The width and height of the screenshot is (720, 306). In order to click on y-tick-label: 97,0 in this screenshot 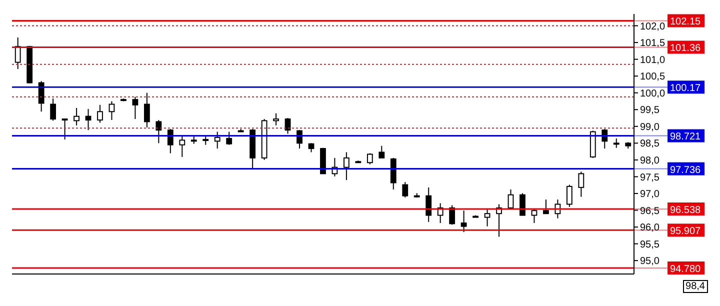, I will do `click(650, 194)`.